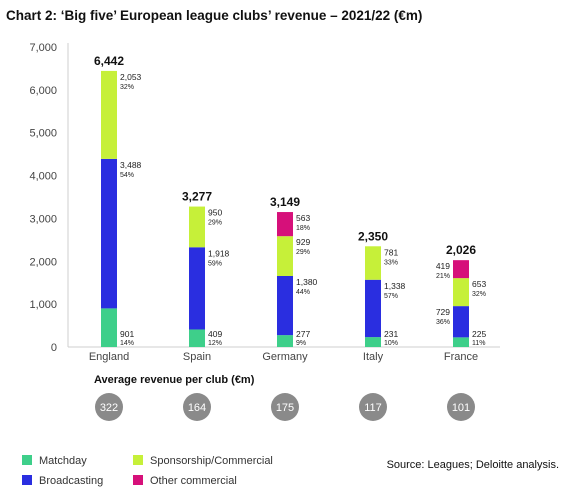 This screenshot has width=588, height=500. What do you see at coordinates (219, 253) in the screenshot?
I see `segment-value-label: 1,918` at bounding box center [219, 253].